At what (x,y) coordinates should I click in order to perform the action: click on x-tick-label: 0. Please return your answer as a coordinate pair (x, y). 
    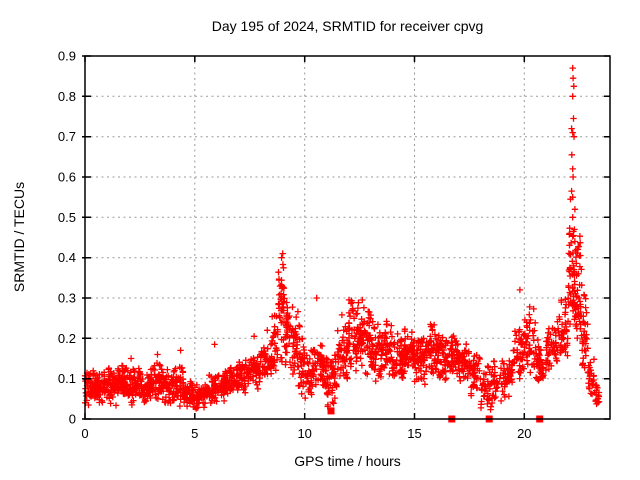
    Looking at the image, I should click on (84, 433).